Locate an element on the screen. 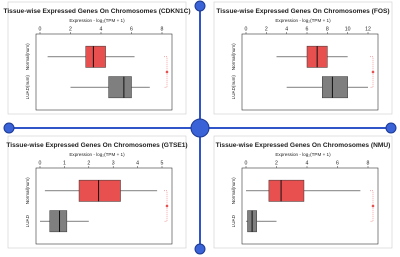 This screenshot has height=257, width=400. x-tick-label: 3 is located at coordinates (113, 163).